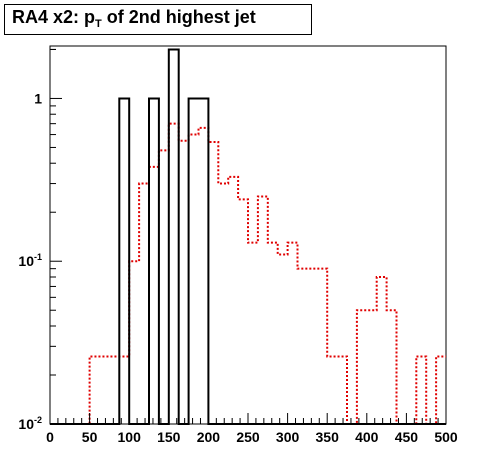  Describe the element at coordinates (169, 437) in the screenshot. I see `x-tick-label: 150` at that location.